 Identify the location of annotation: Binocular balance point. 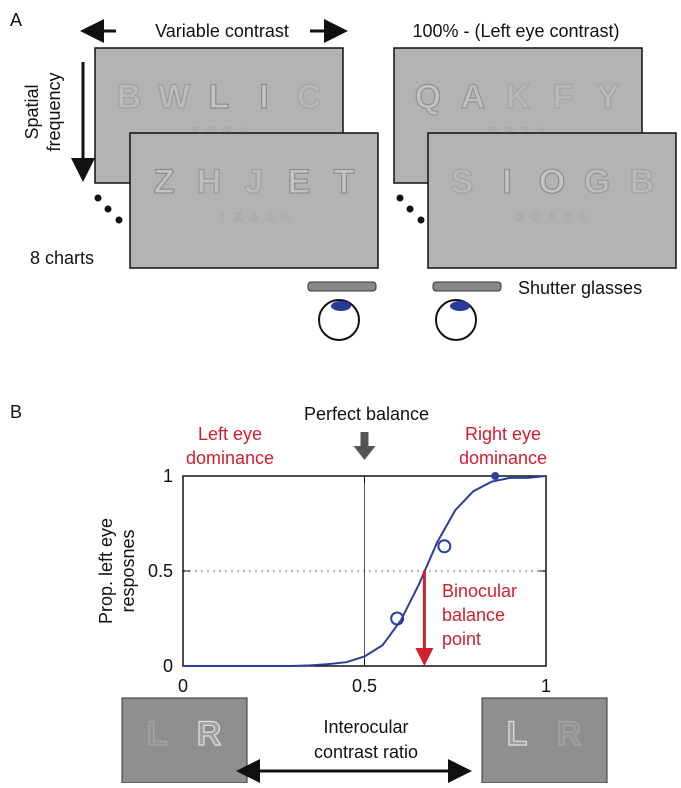
(479, 615).